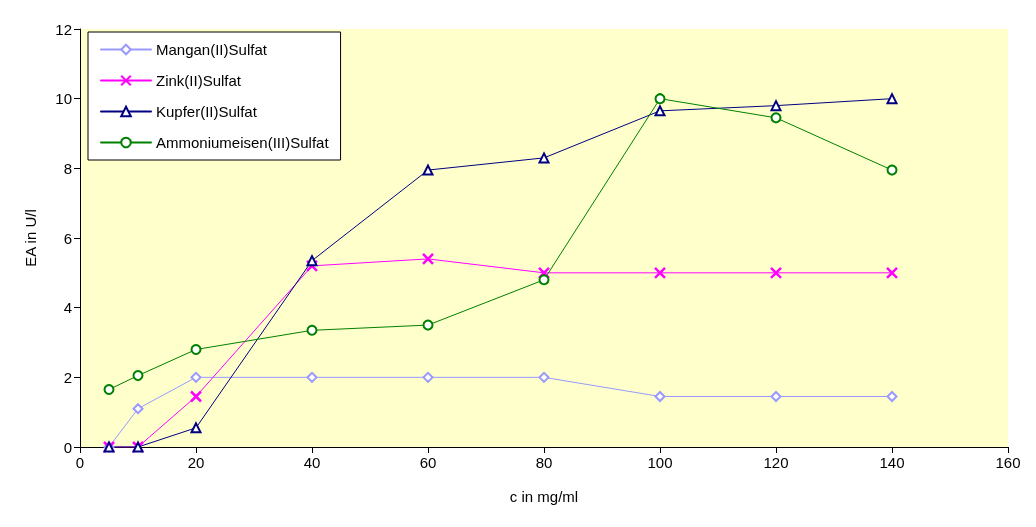 The width and height of the screenshot is (1036, 527). Describe the element at coordinates (67, 447) in the screenshot. I see `y-tick-label: 0` at that location.